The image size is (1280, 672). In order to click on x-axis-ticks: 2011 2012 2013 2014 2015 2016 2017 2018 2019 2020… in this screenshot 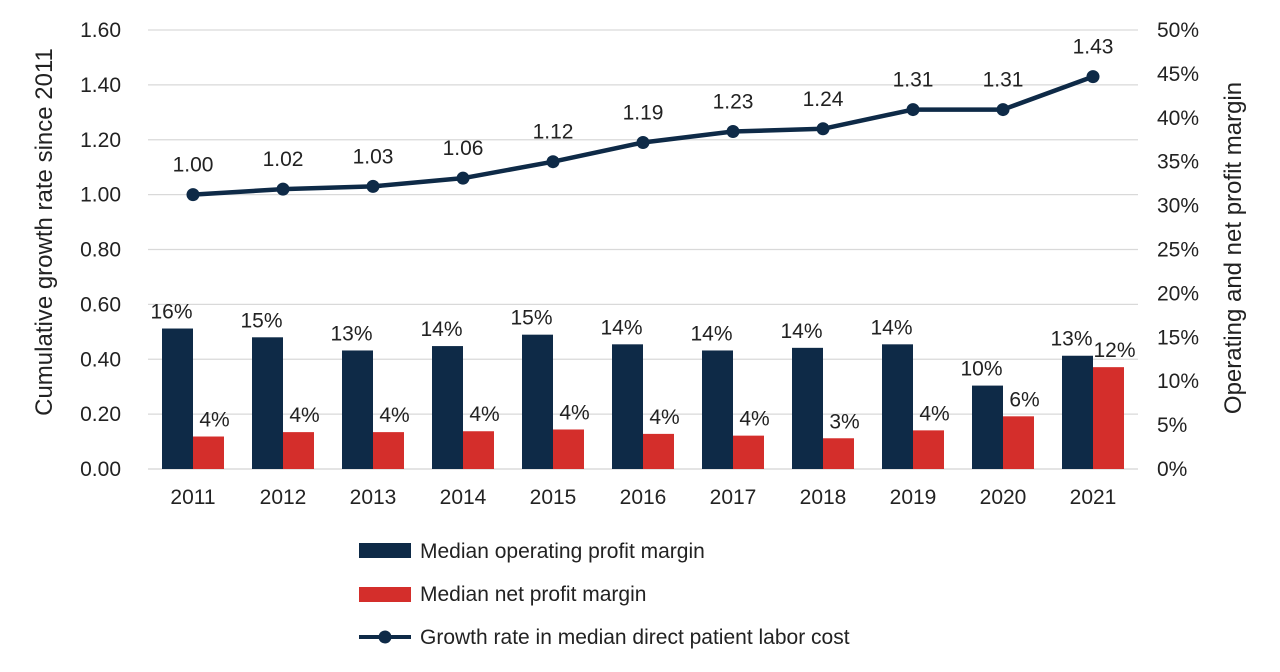, I will do `click(643, 497)`.